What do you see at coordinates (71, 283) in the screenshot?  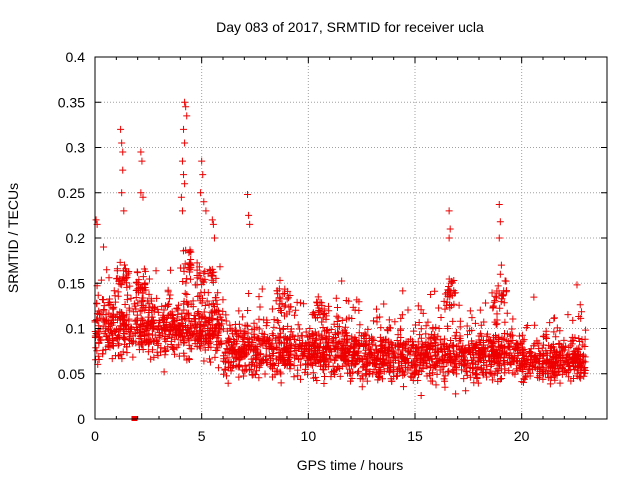 I see `y-tick-label: 0.15` at bounding box center [71, 283].